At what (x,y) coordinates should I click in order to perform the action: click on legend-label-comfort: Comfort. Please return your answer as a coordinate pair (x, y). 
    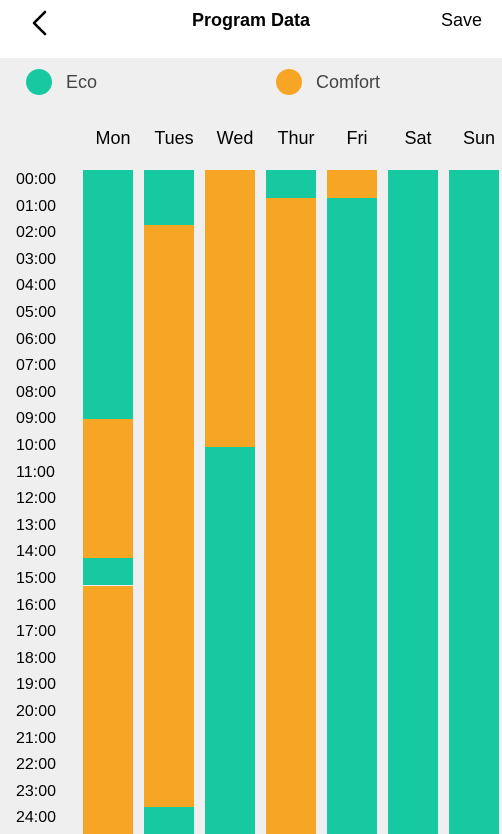
    Looking at the image, I should click on (348, 81).